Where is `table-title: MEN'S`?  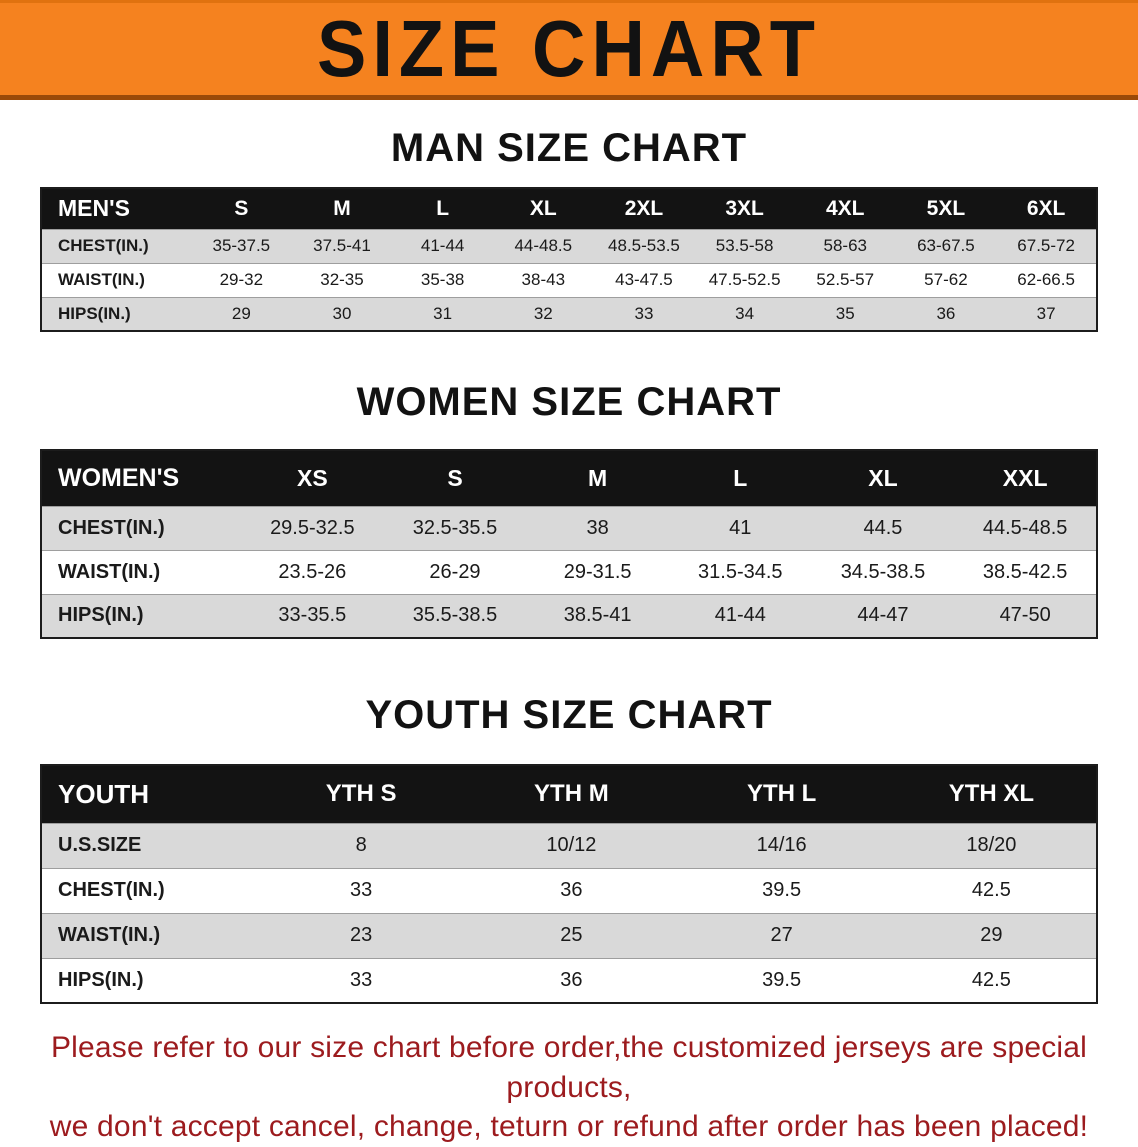
table-title: MEN'S is located at coordinates (116, 208).